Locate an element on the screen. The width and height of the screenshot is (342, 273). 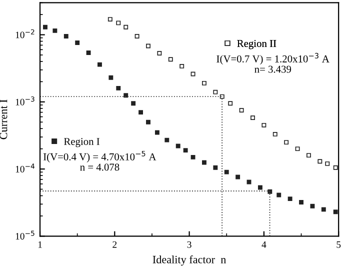
y-axis-title: Current I is located at coordinates (4, 120).